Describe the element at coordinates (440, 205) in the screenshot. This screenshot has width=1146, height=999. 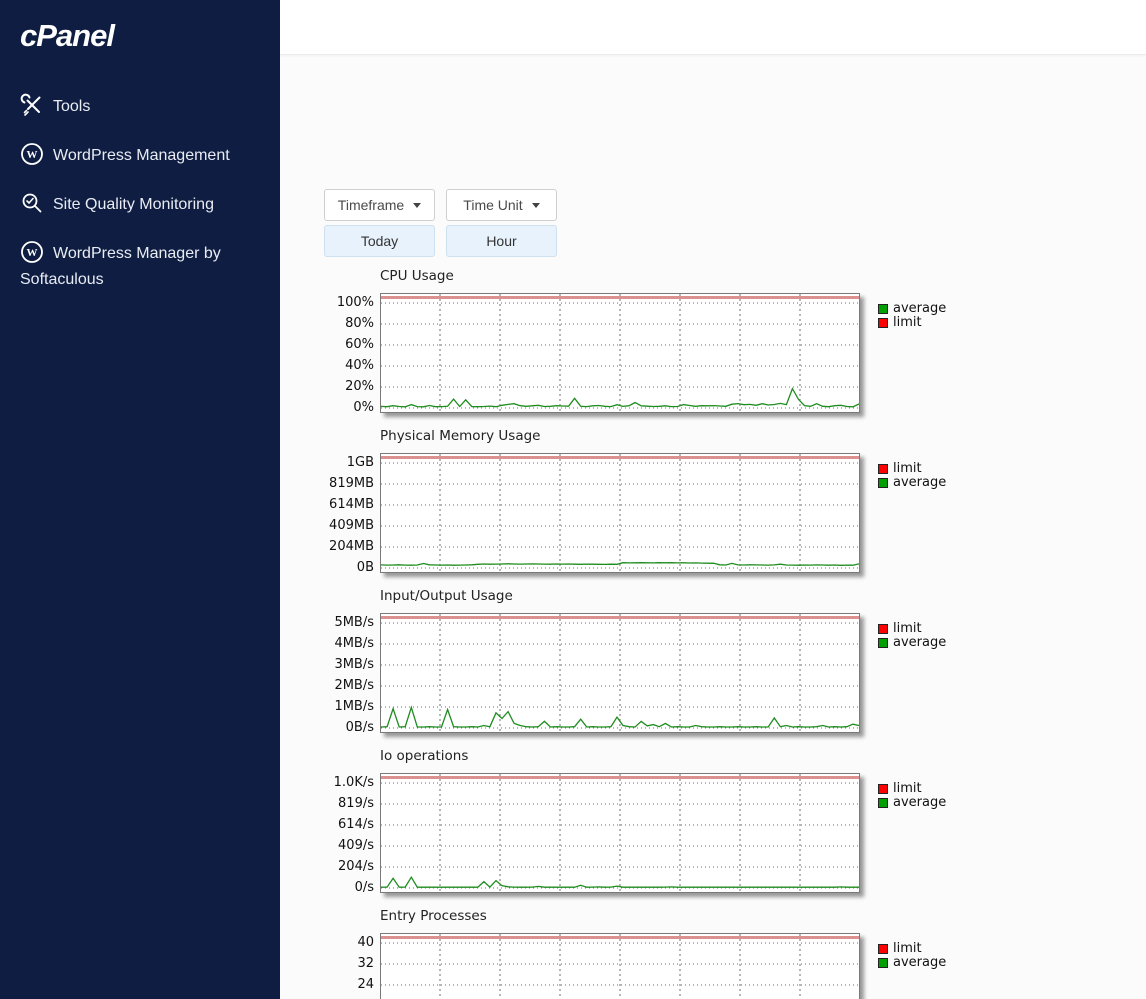
I see `dropdown-row: Timeframe Time Unit` at that location.